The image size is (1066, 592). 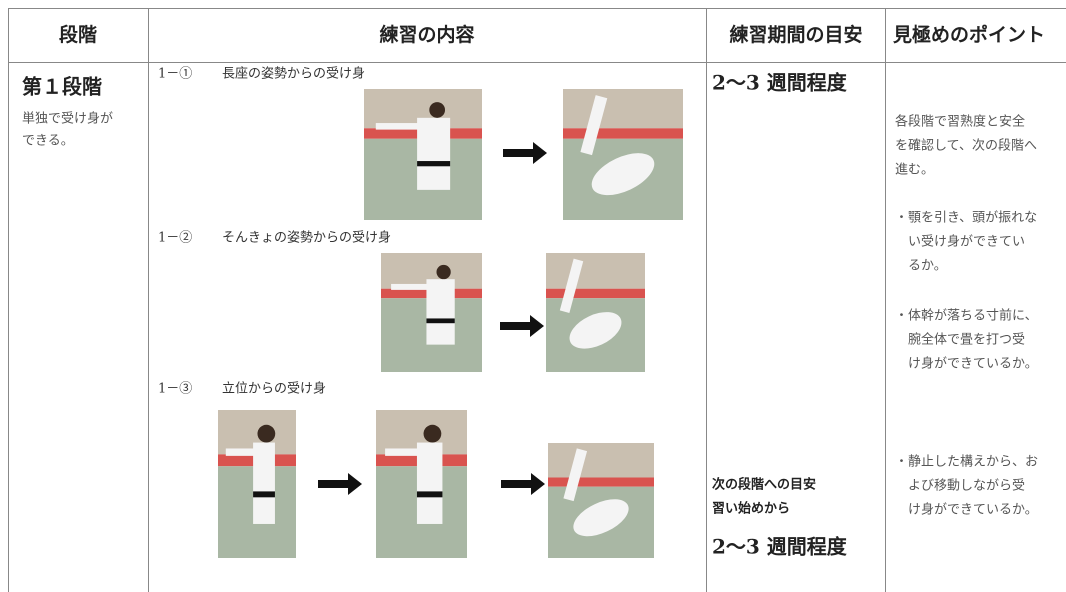 What do you see at coordinates (914, 170) in the screenshot?
I see `point-text: 進む。` at bounding box center [914, 170].